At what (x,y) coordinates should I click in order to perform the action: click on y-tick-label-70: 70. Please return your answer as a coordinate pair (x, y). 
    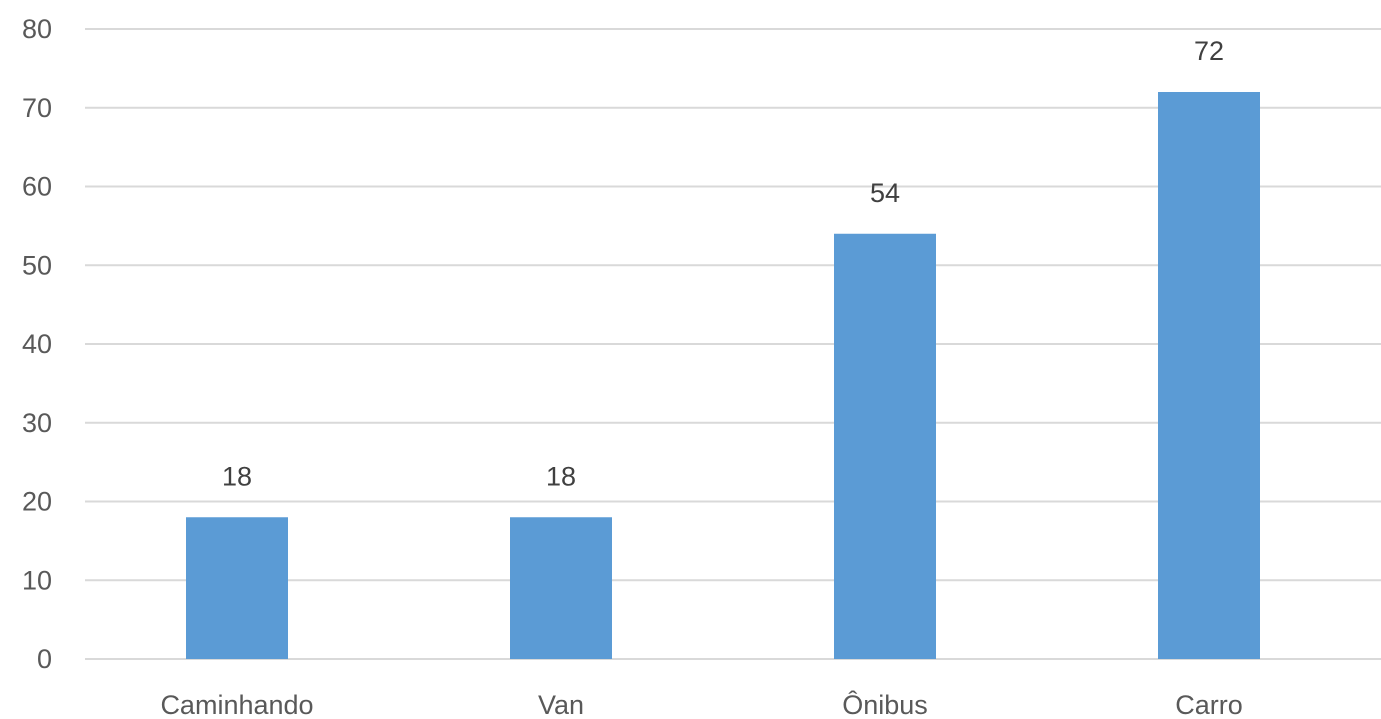
    Looking at the image, I should click on (37, 108).